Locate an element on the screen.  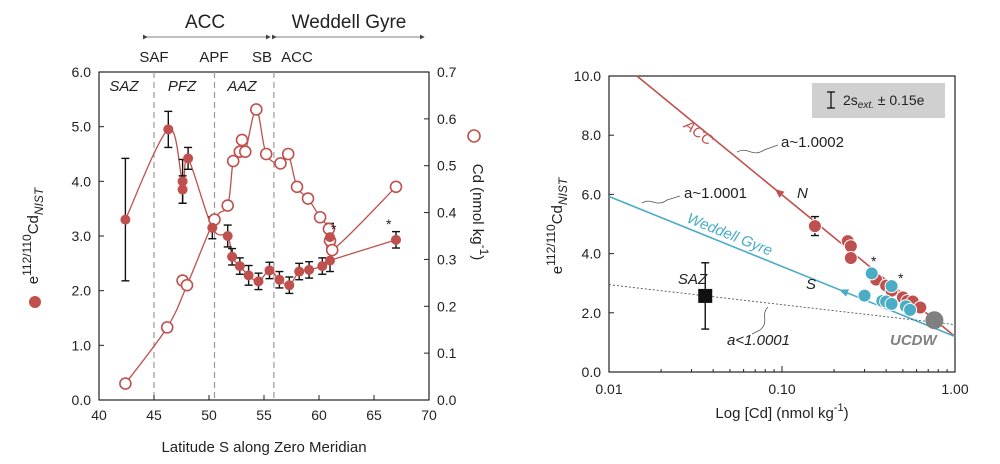
chart1-left-tick-label: 1.0 is located at coordinates (82, 345).